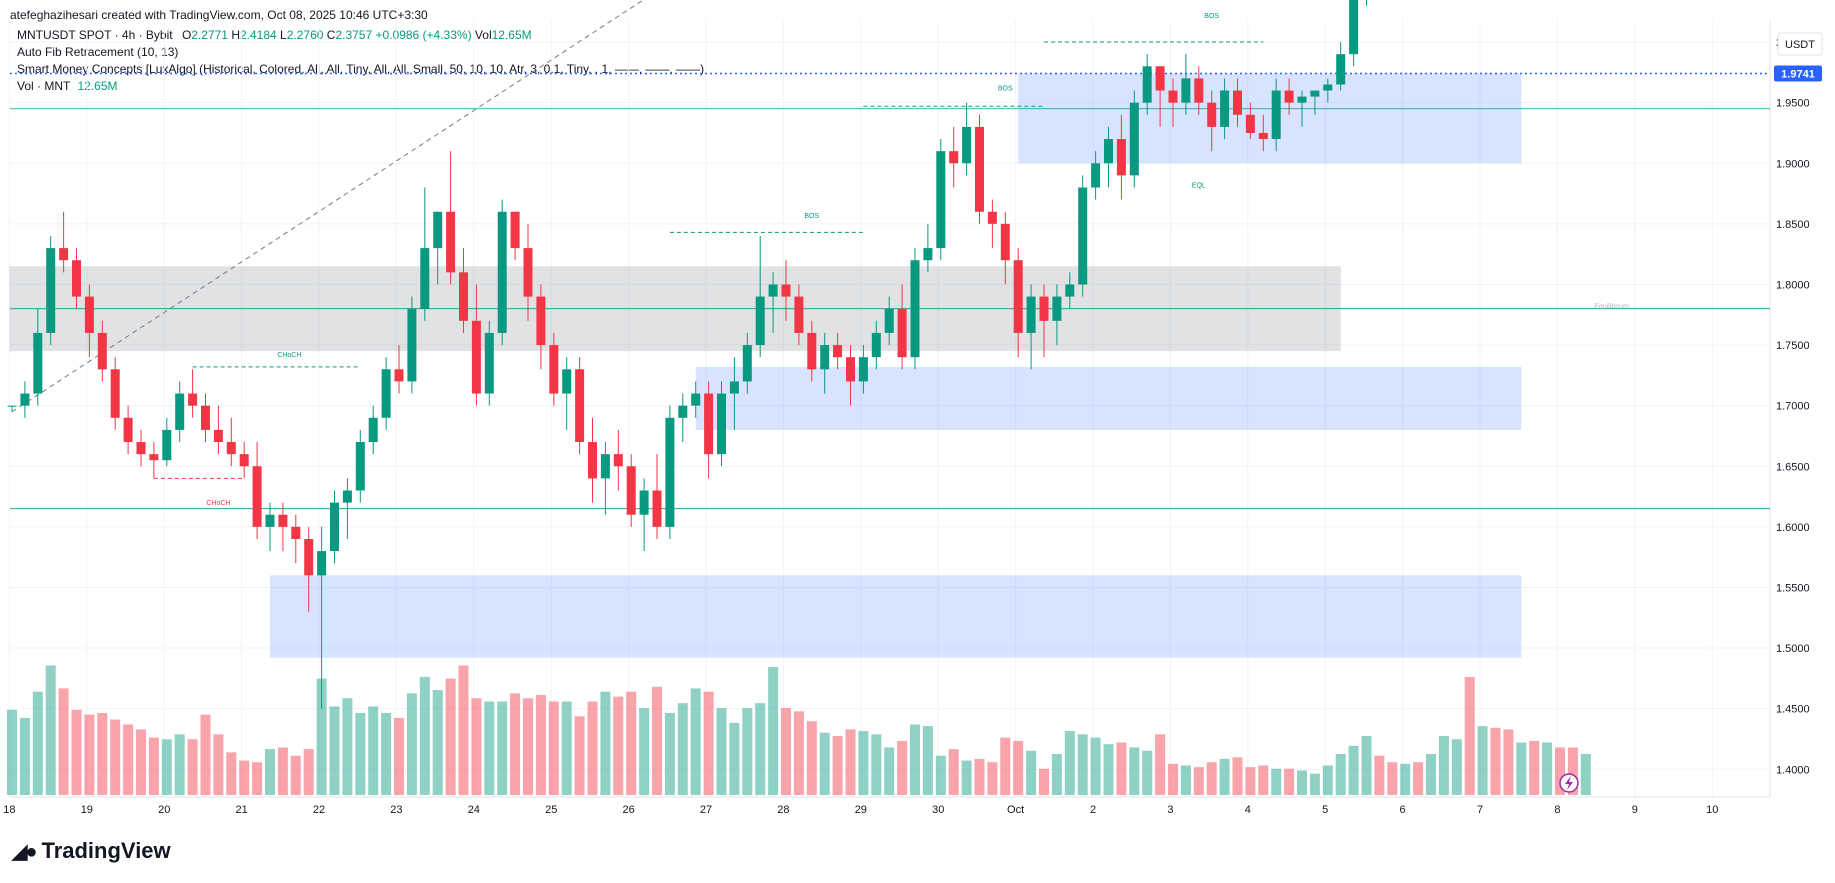 The height and width of the screenshot is (883, 1835). Describe the element at coordinates (706, 810) in the screenshot. I see `time-tick: 27` at that location.